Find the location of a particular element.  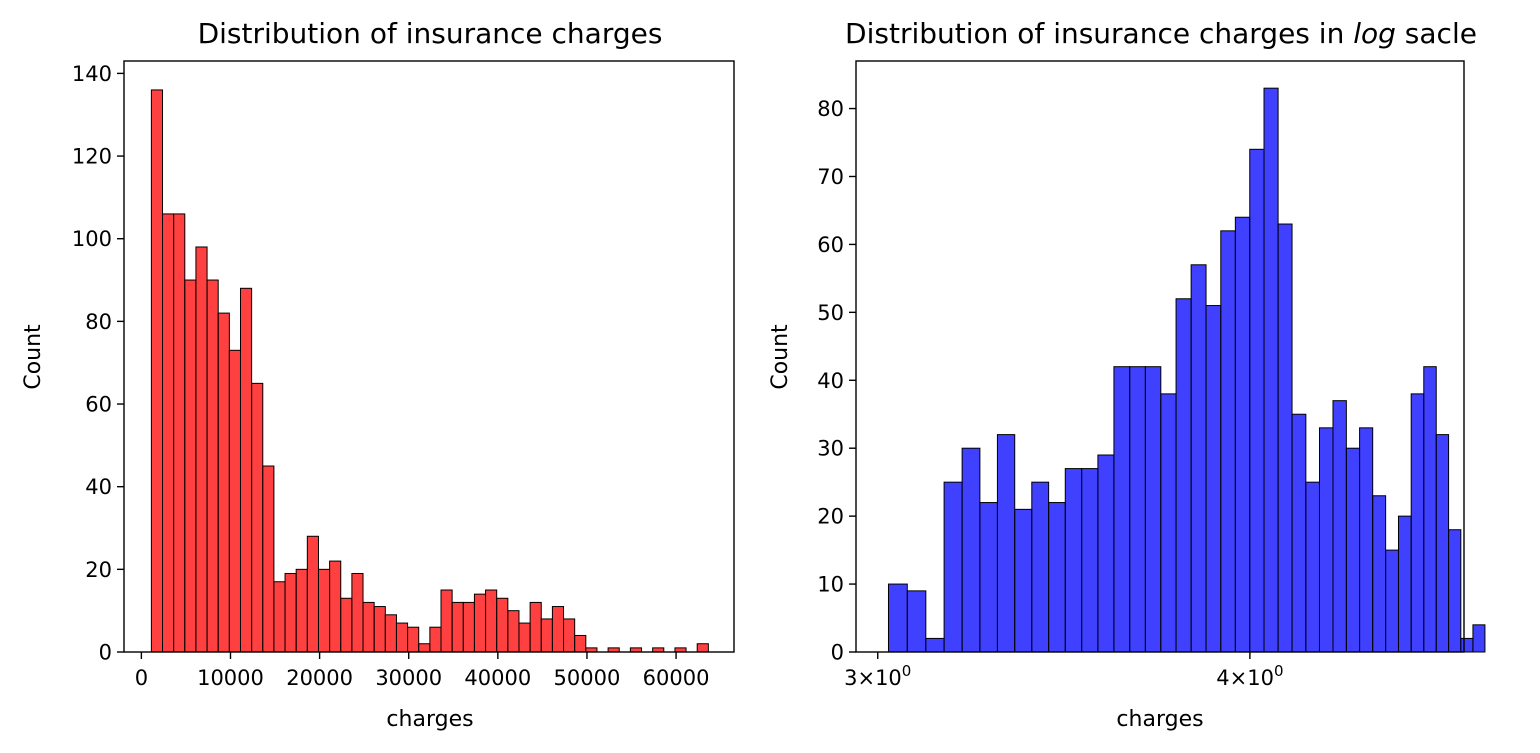

left-x-tick-label-1: 10000 is located at coordinates (230, 678).